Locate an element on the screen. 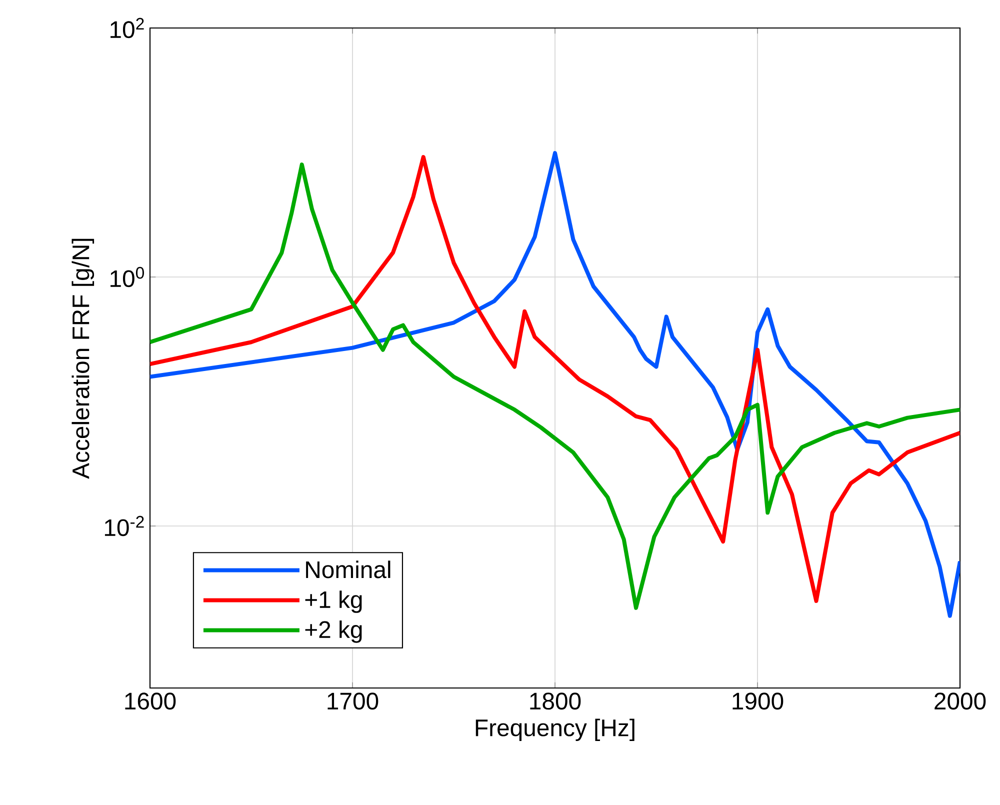 This screenshot has width=1000, height=805. y-axis-title: Acceleration FRF [g/N] is located at coordinates (83, 358).